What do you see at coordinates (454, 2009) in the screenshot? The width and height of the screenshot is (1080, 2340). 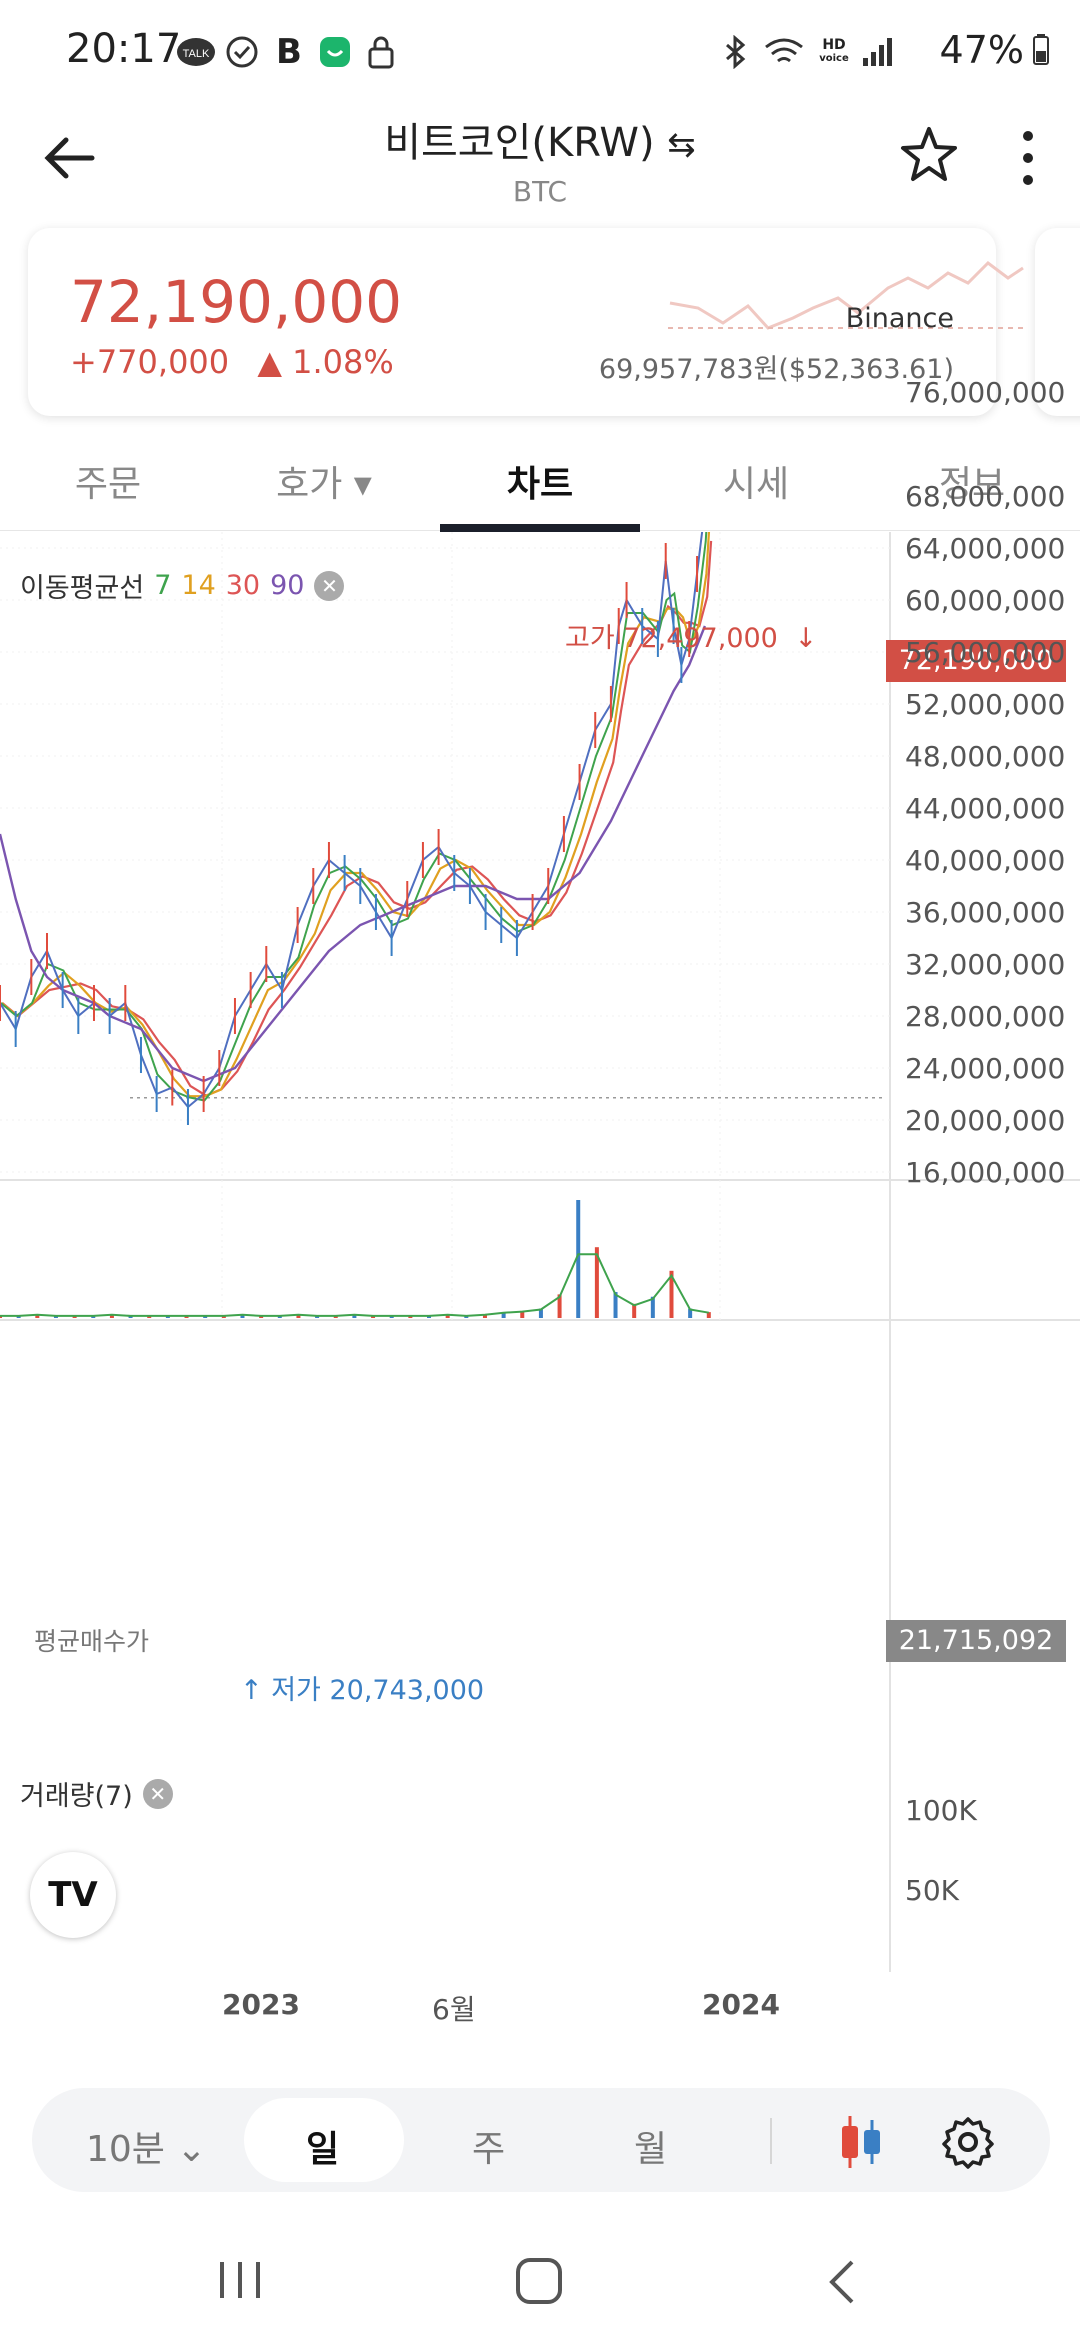 I see `x-tick-june: 6월` at bounding box center [454, 2009].